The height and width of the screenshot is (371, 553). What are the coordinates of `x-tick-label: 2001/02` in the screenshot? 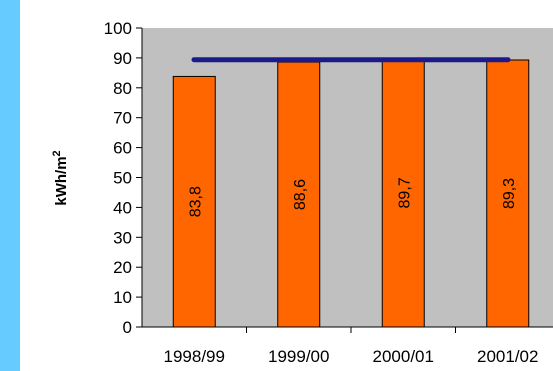 It's located at (507, 356).